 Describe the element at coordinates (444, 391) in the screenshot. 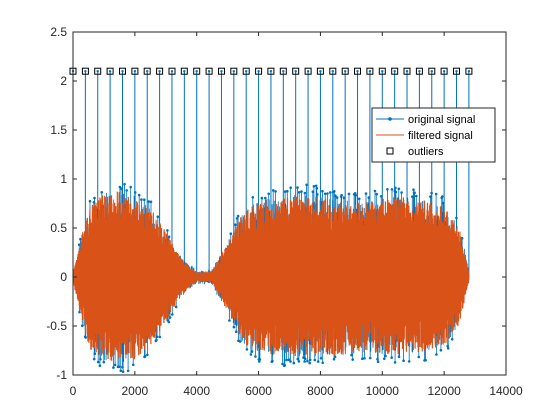

I see `x-tick-label: 12000` at that location.